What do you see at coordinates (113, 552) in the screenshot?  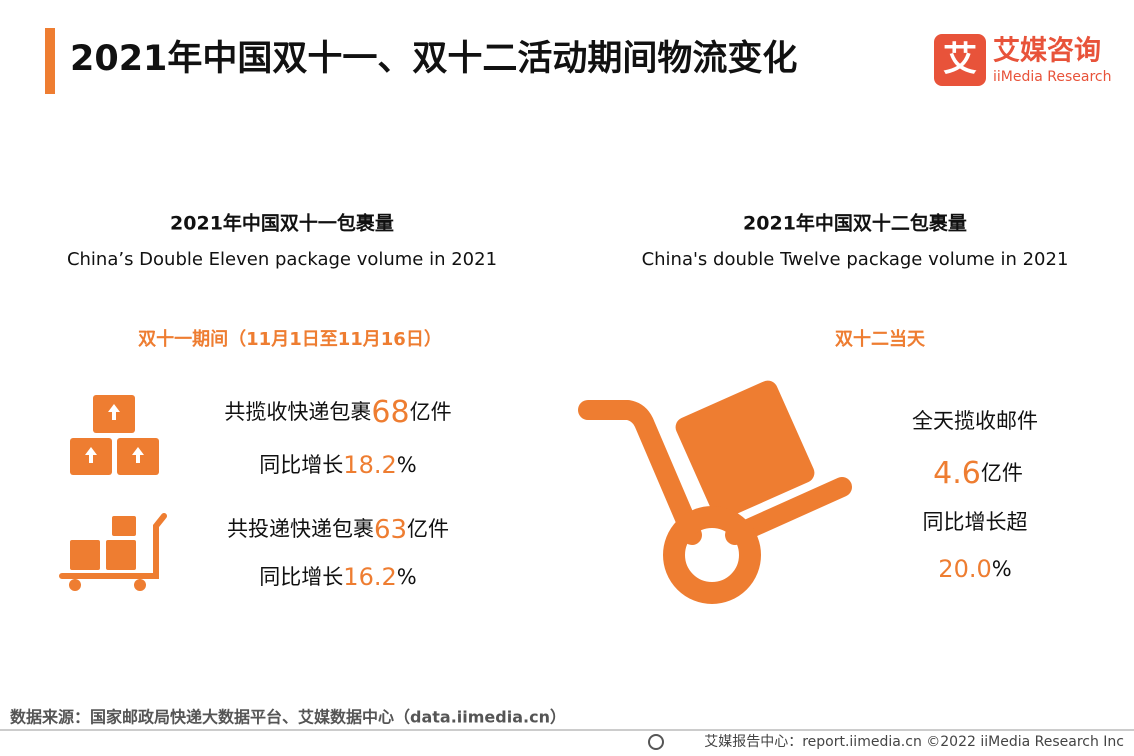 I see `cart-icon` at bounding box center [113, 552].